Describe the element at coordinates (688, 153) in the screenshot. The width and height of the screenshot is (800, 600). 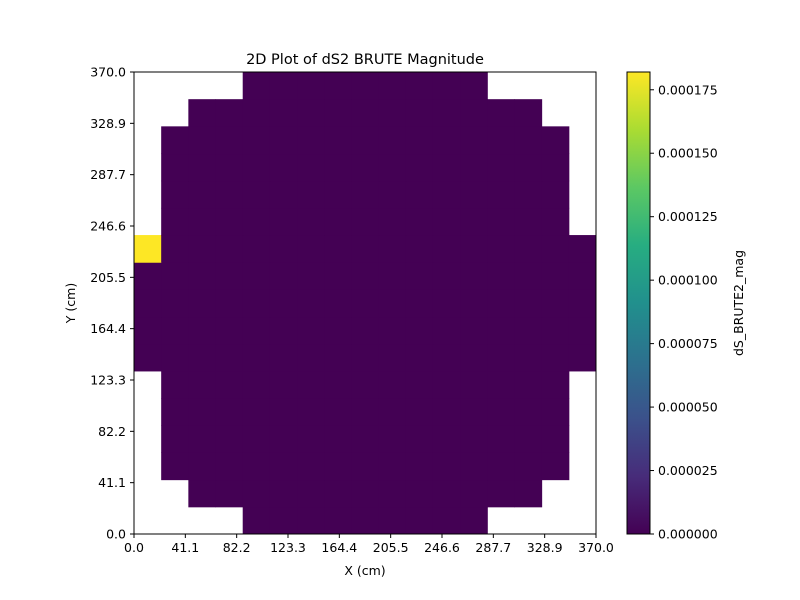
I see `colorbar-tick-label: 0.000150` at that location.